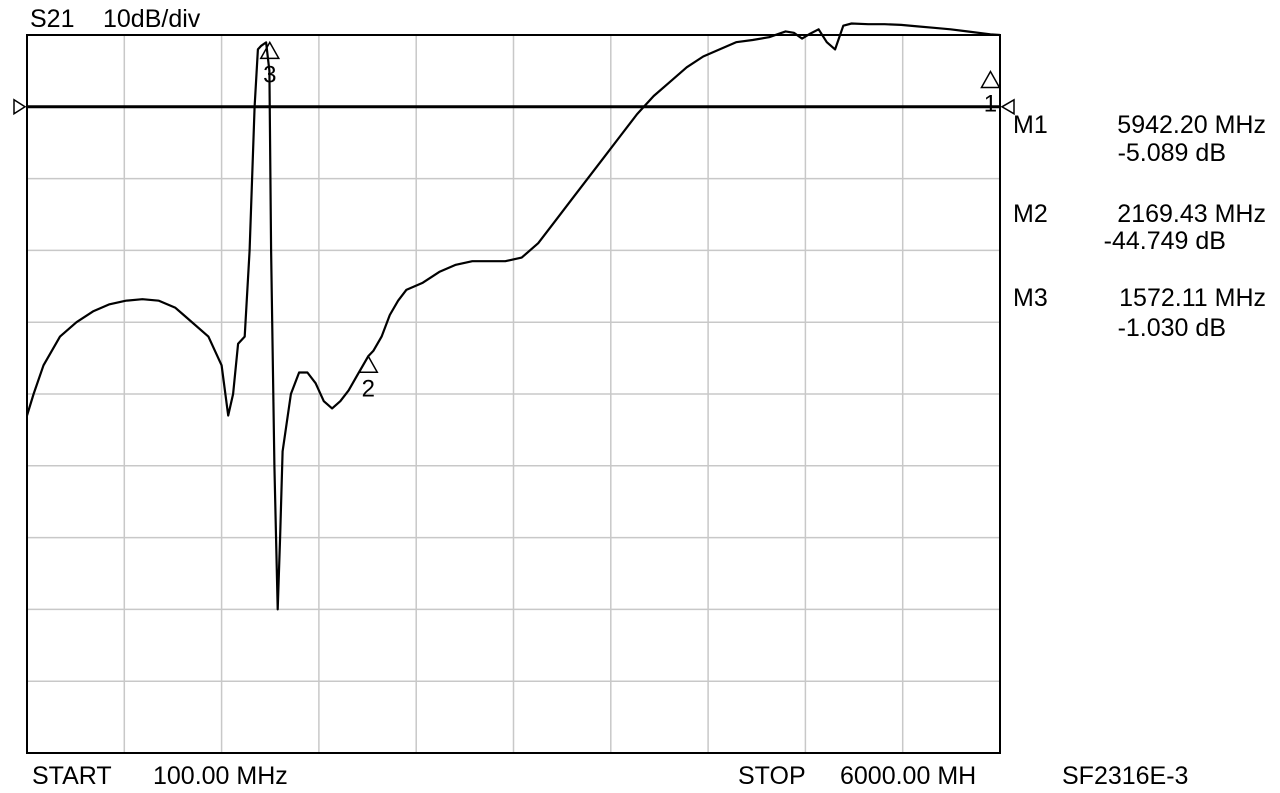  Describe the element at coordinates (1165, 241) in the screenshot. I see `marker-level: -44.749 dB` at that location.